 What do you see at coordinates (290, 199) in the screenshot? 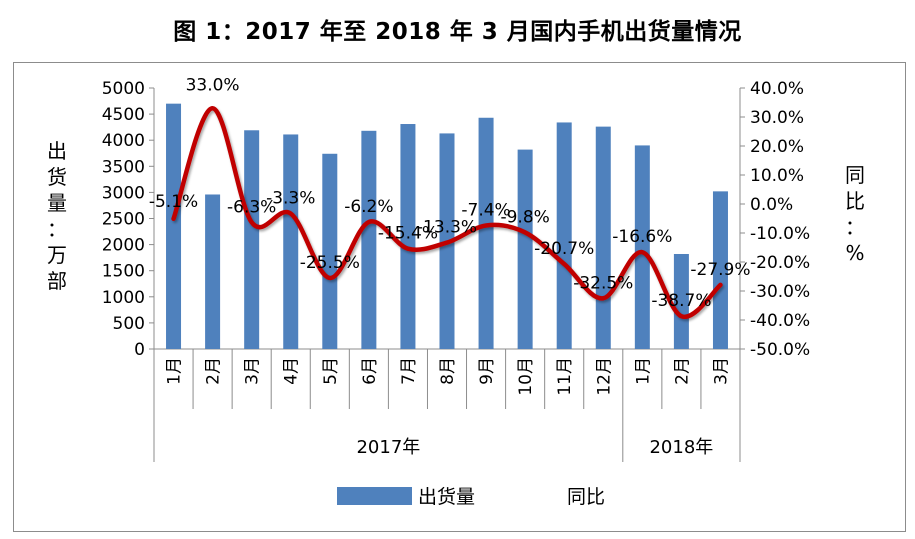
I see `line-data-label: -3.3%` at bounding box center [290, 199].